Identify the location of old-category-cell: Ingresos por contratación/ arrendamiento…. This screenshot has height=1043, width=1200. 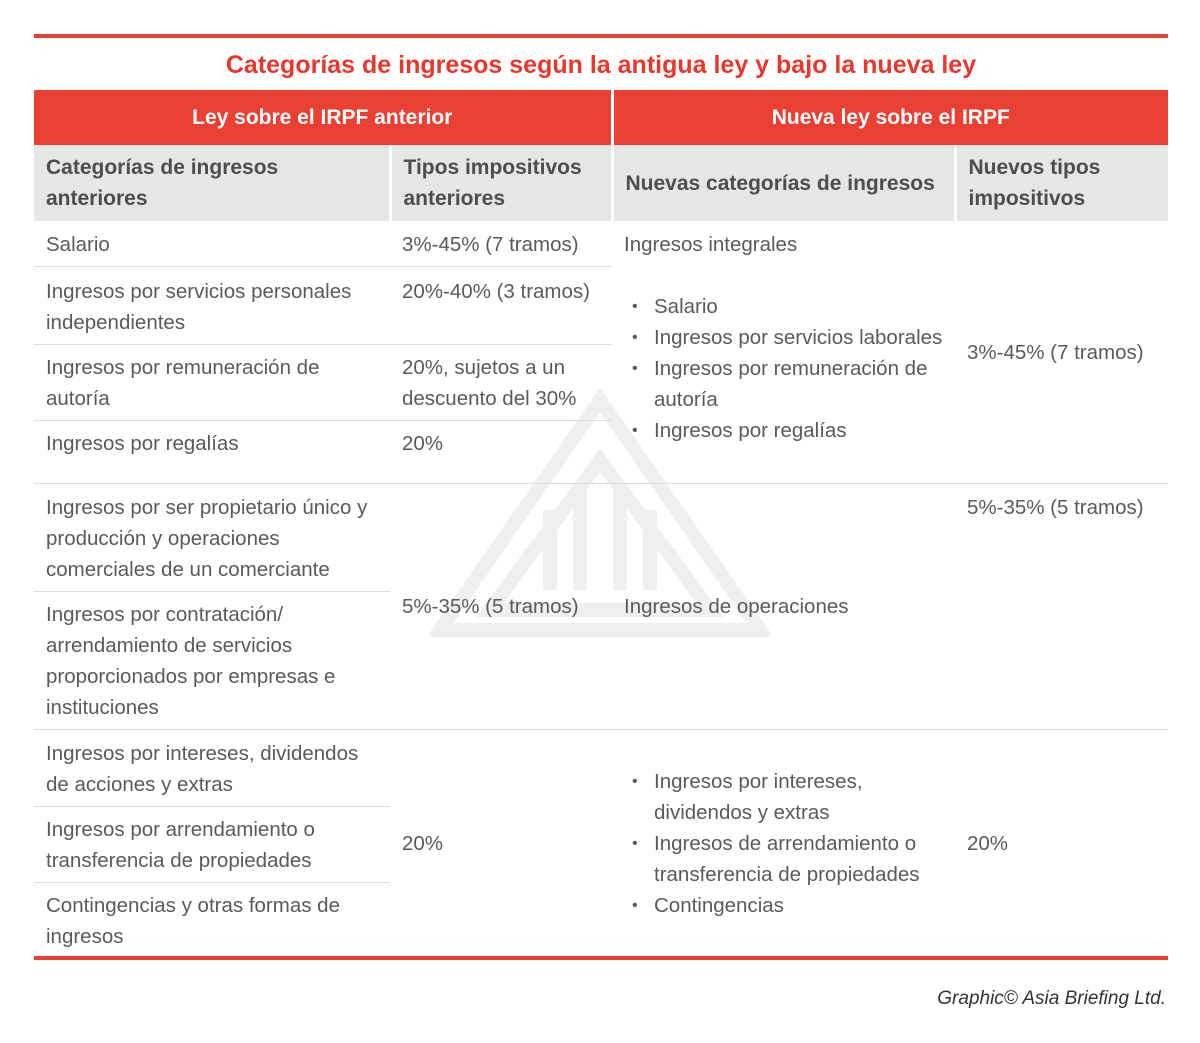
(212, 660).